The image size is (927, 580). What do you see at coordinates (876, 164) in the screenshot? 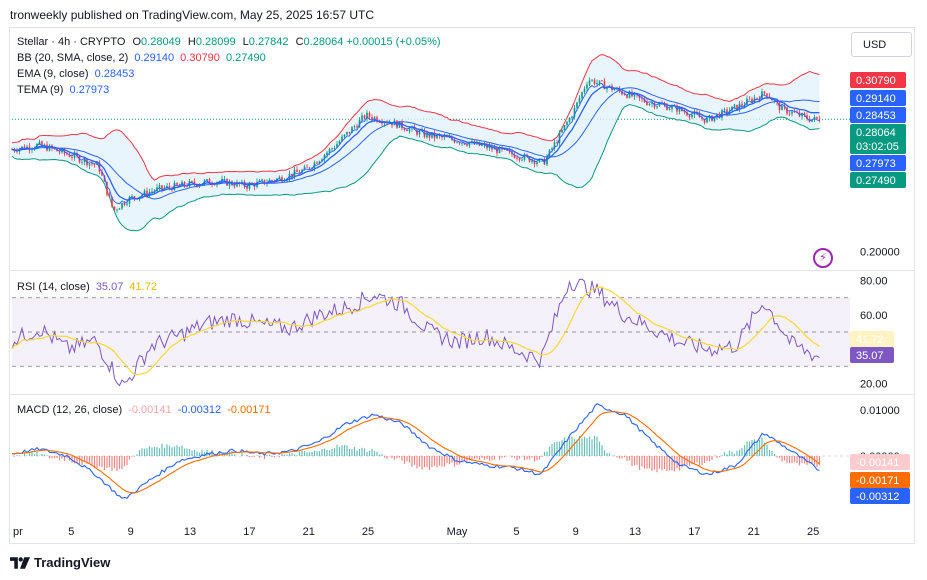
I see `price-badge-label: 0.27973` at bounding box center [876, 164].